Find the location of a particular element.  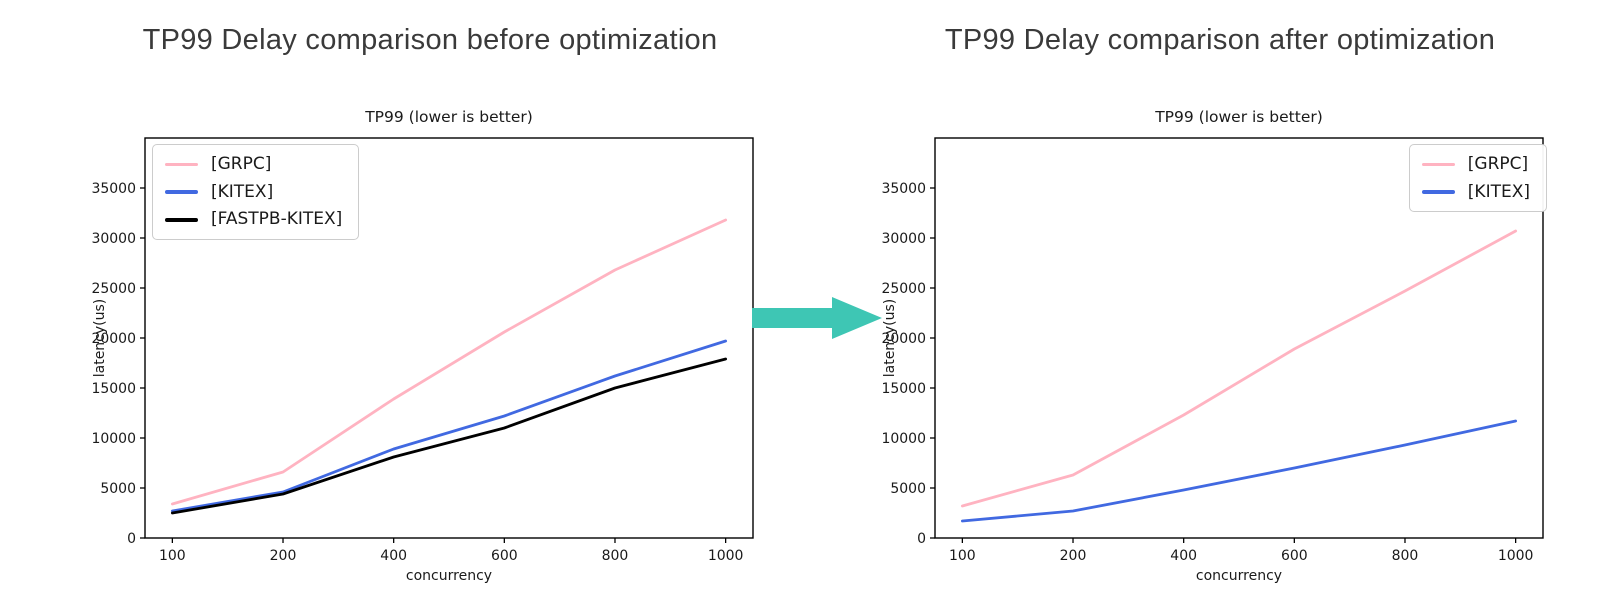

right-arrow-icon is located at coordinates (818, 318).